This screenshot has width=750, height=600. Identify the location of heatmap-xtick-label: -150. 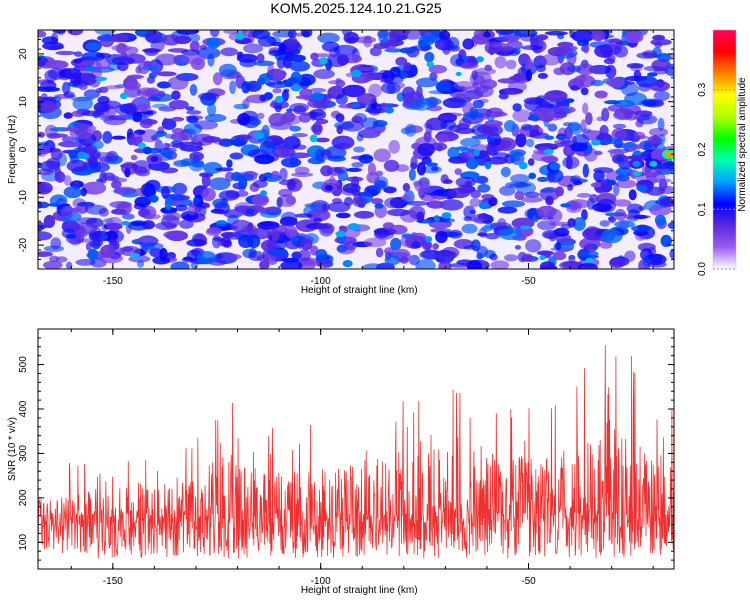
(113, 281).